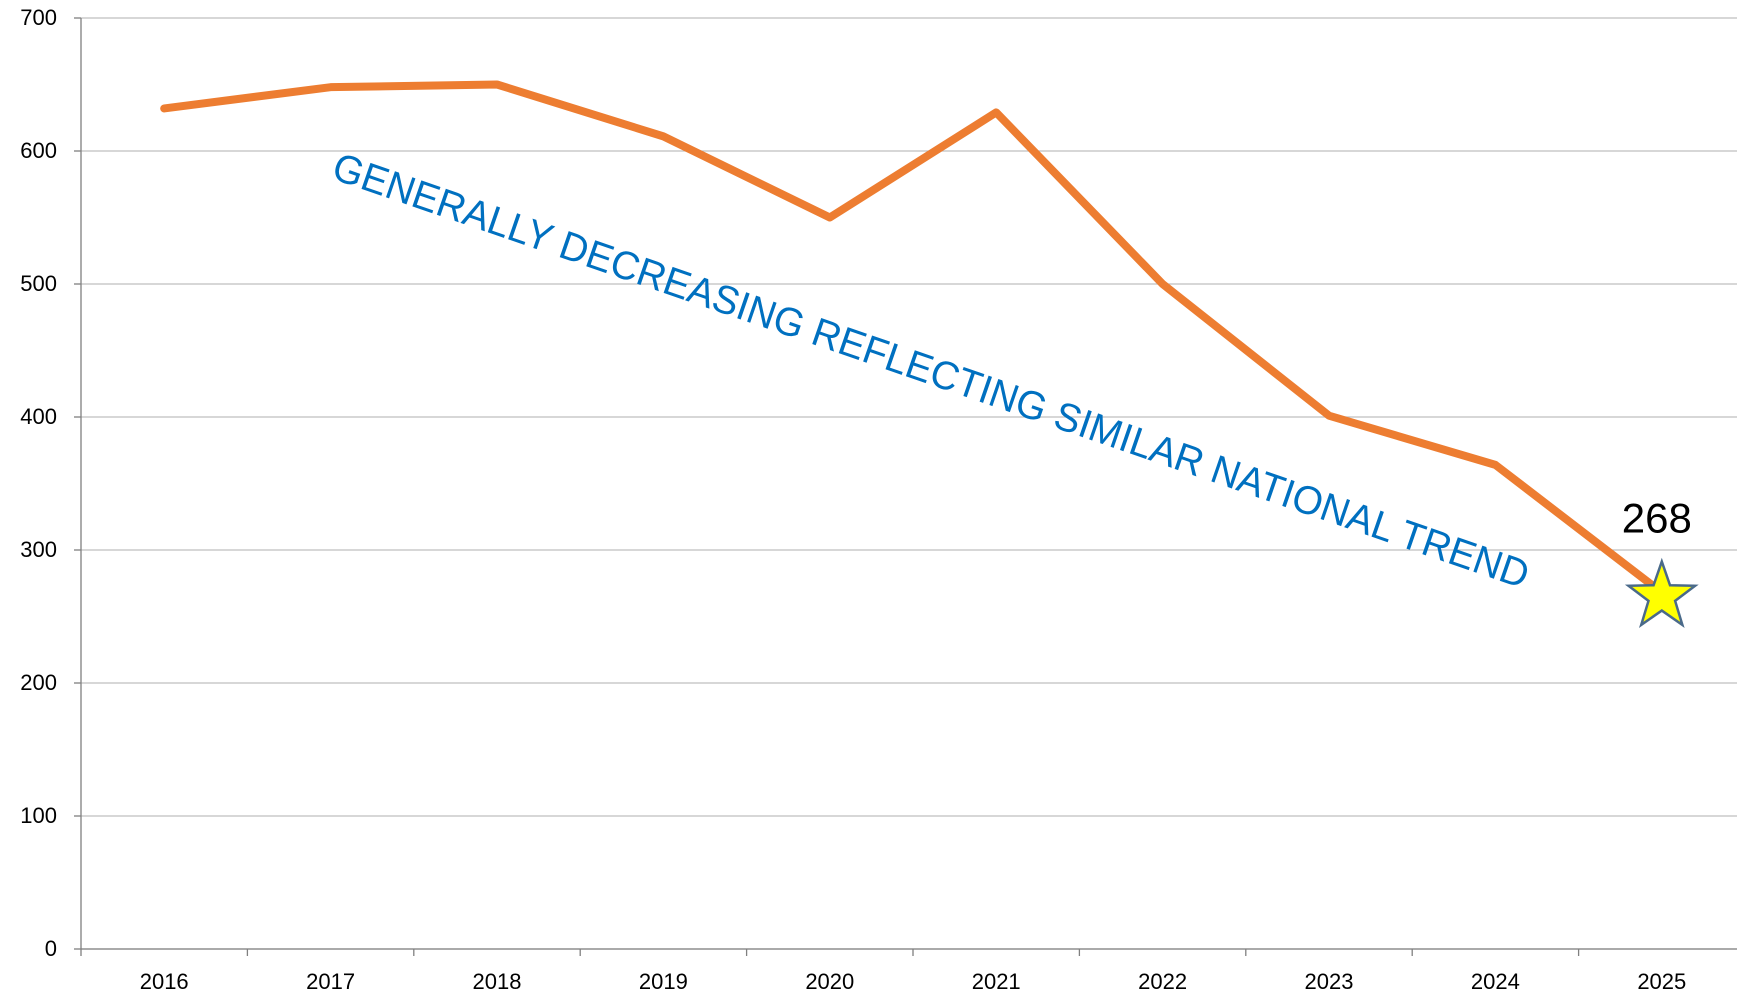  I want to click on x-tick-label: 2024, so click(1495, 981).